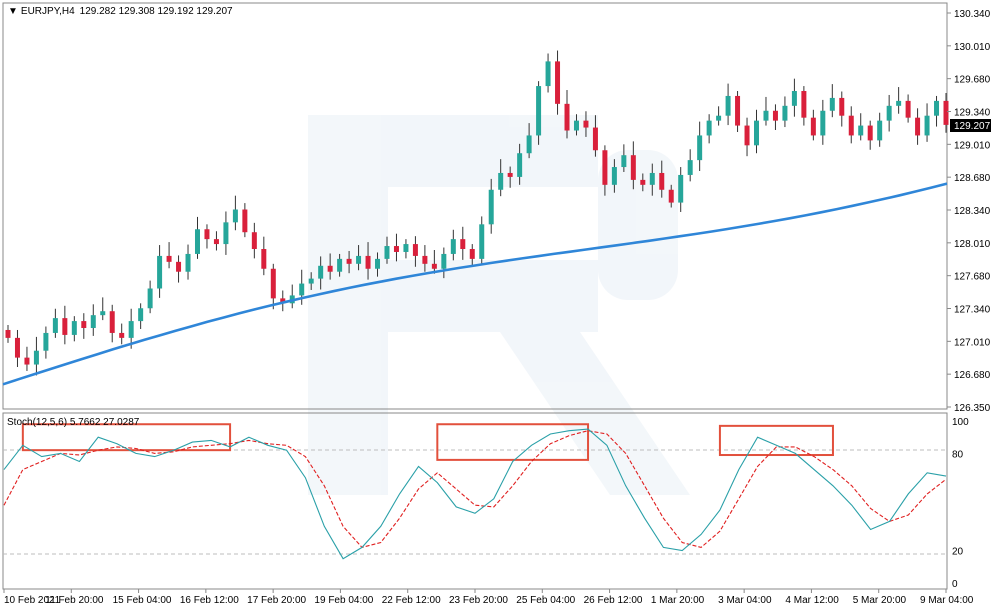 This screenshot has height=610, width=994. What do you see at coordinates (972, 126) in the screenshot?
I see `current-price-label: 129.207` at bounding box center [972, 126].